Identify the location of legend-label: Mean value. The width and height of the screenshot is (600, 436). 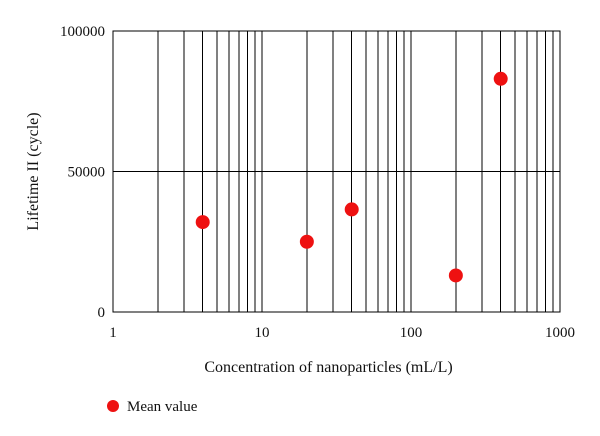
(162, 407).